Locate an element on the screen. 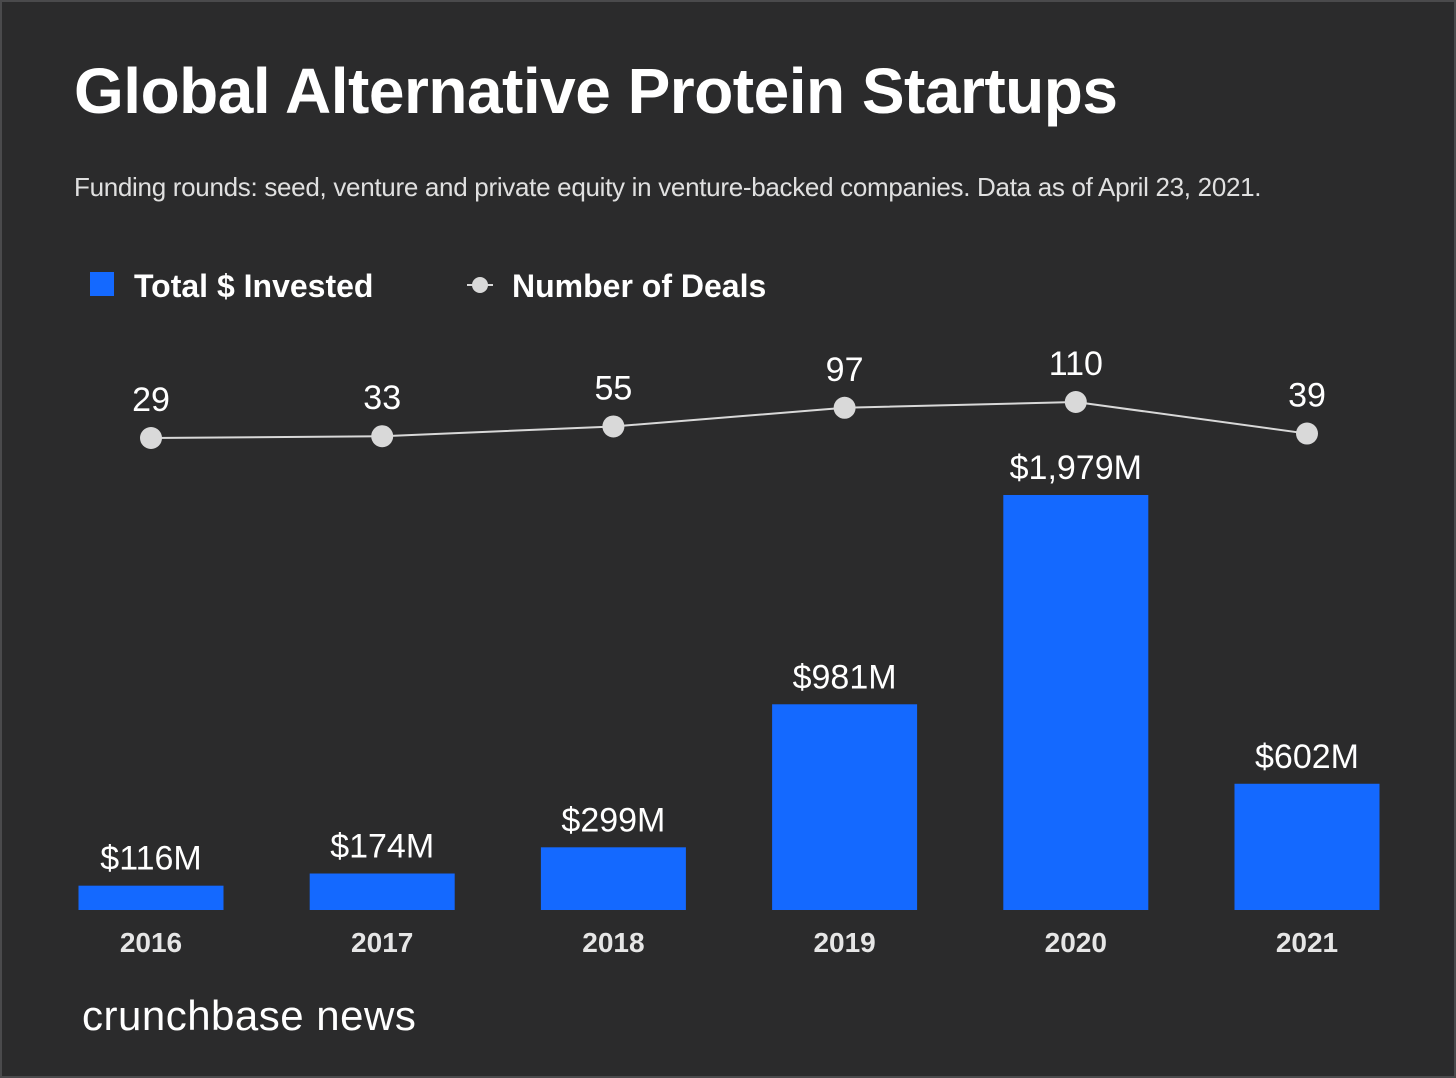  brand-logo-text: crunchbase news is located at coordinates (249, 1015).